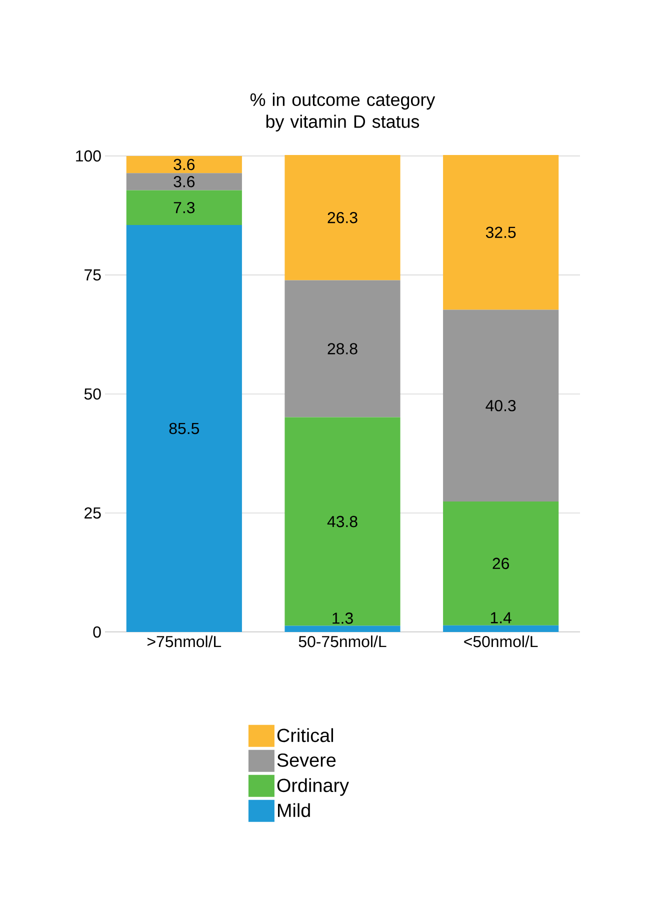 The height and width of the screenshot is (913, 667). Describe the element at coordinates (313, 787) in the screenshot. I see `legend-label: Ordinary` at that location.